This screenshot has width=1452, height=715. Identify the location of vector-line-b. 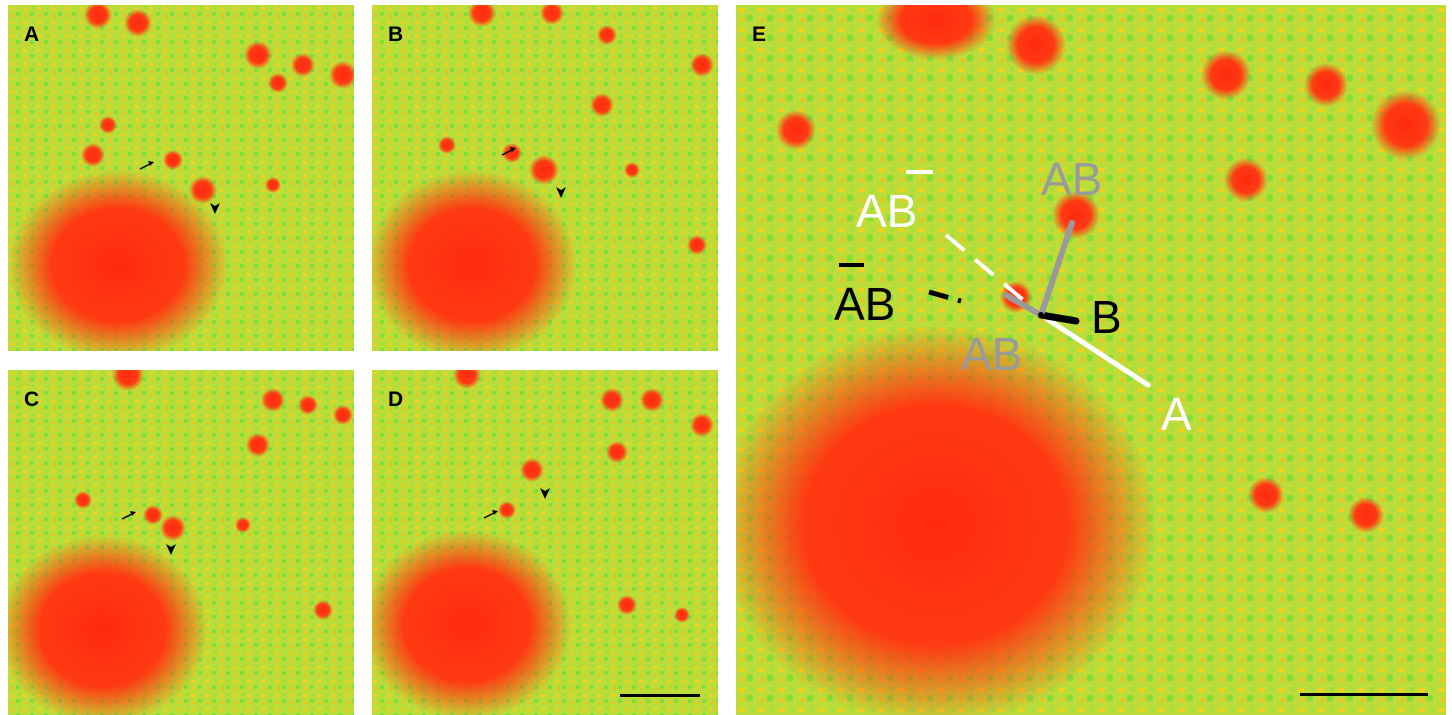
(1058, 318).